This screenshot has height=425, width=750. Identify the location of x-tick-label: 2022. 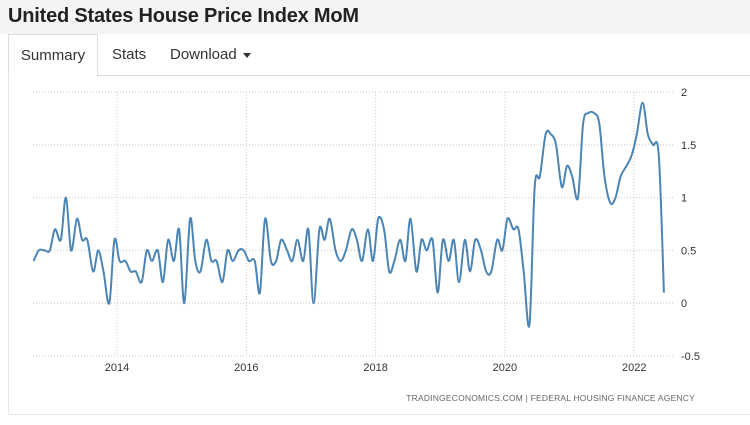
(634, 368).